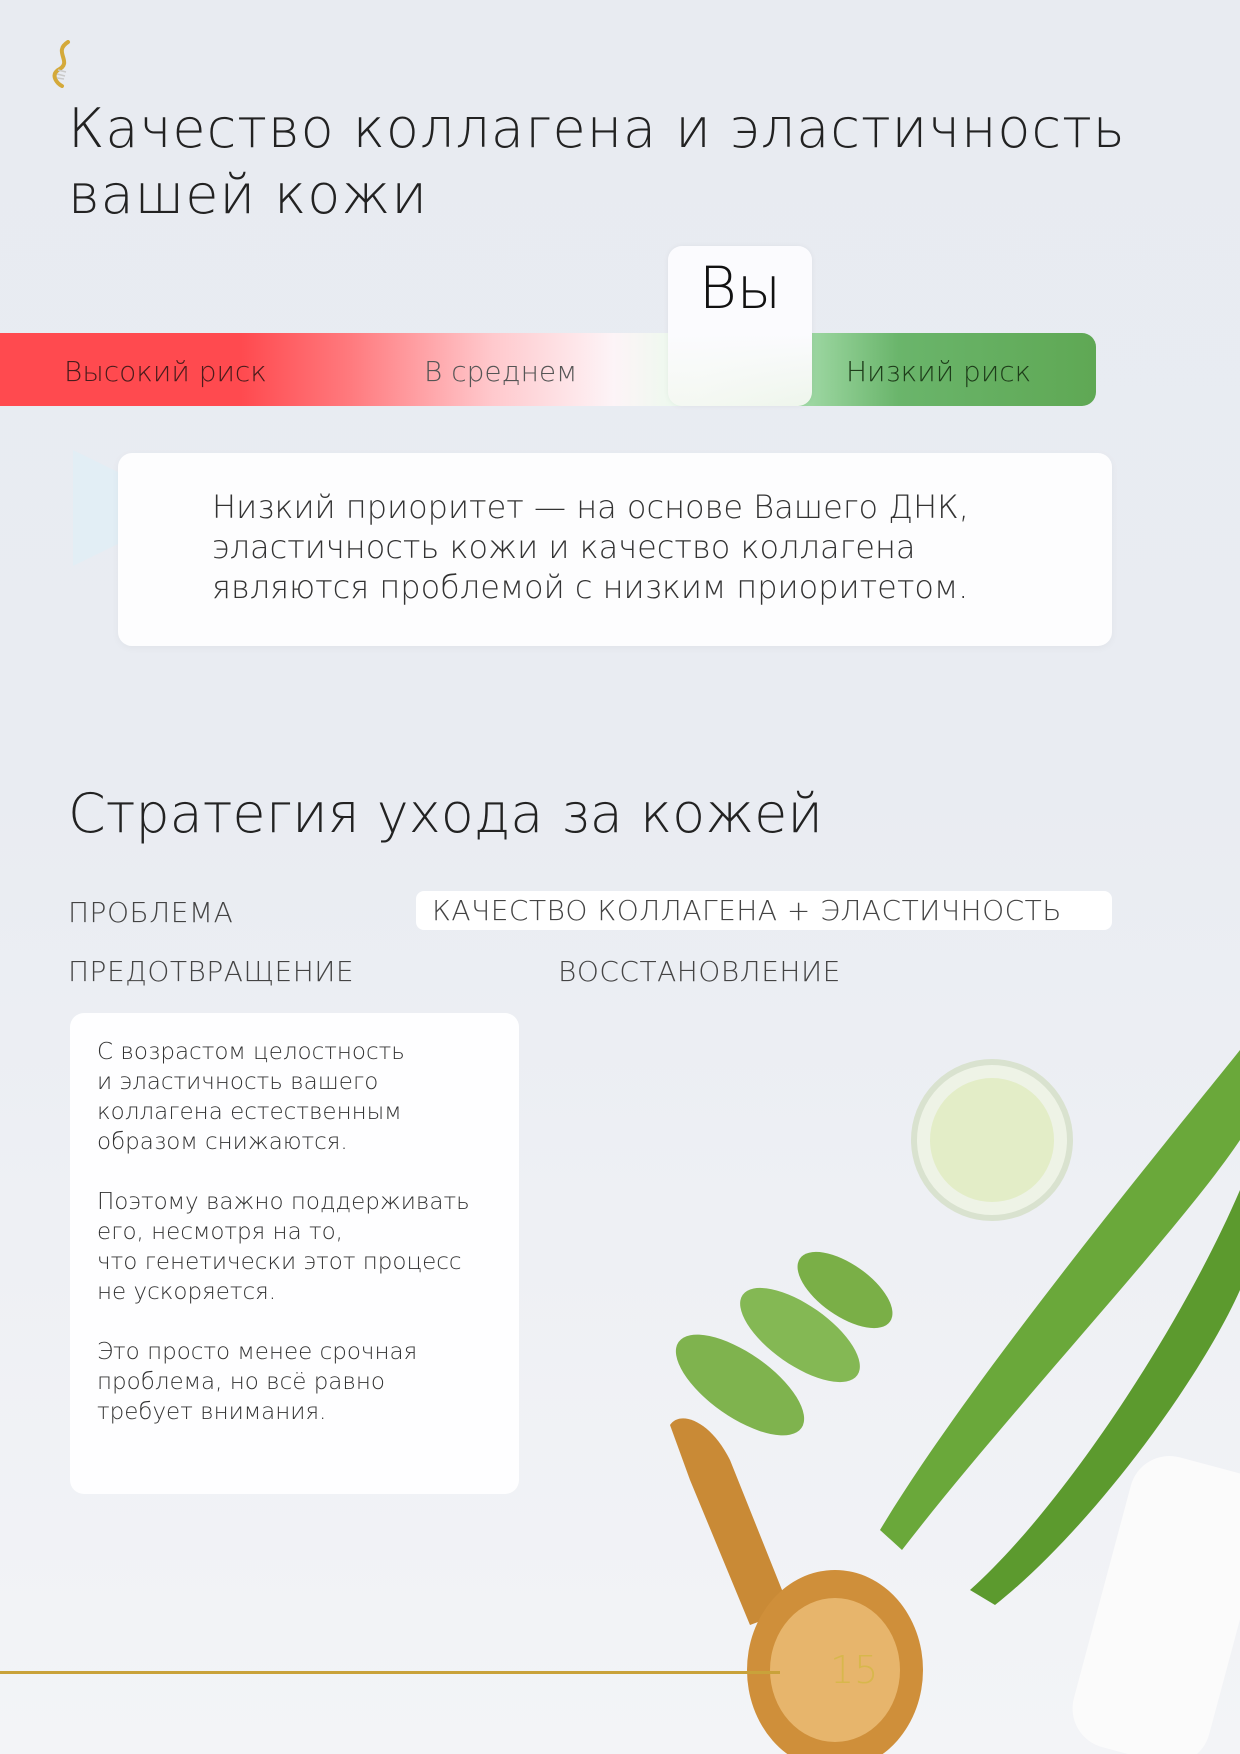 This screenshot has height=1754, width=1240. Describe the element at coordinates (699, 971) in the screenshot. I see `recovery-label: ВОССТАНОВЛЕНИЕ` at that location.